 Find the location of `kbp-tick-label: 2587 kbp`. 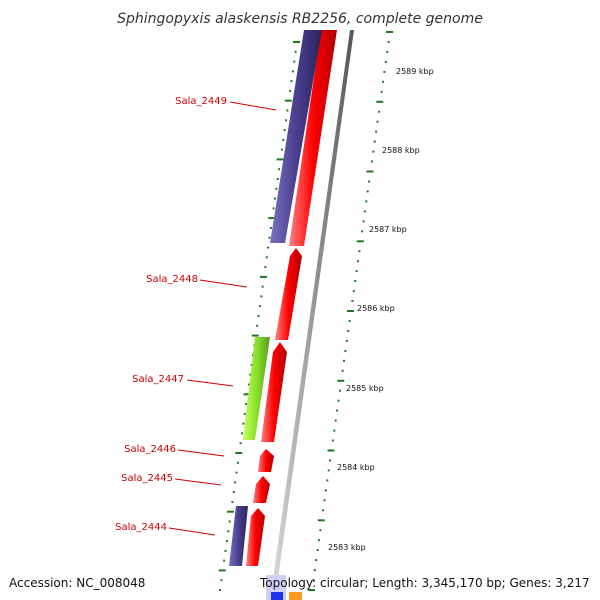

kbp-tick-label: 2587 kbp is located at coordinates (388, 229).